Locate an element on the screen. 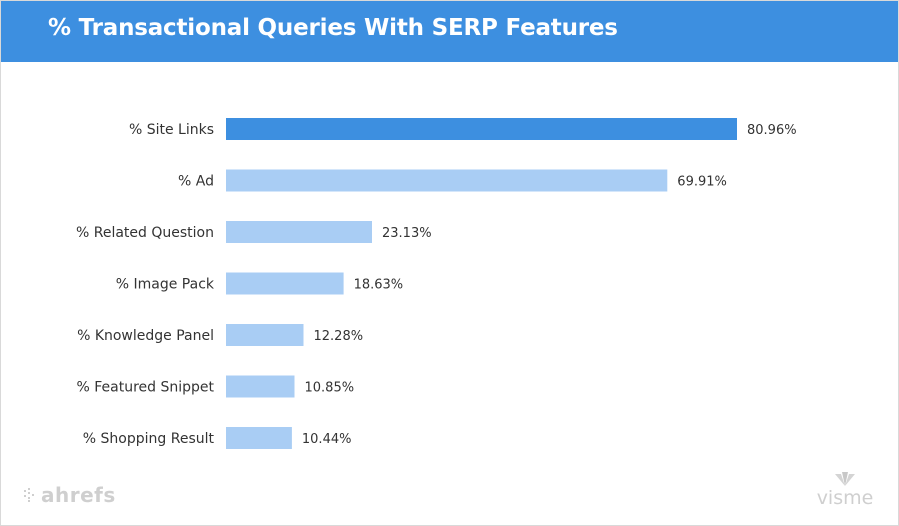 The height and width of the screenshot is (526, 899). category-label: % Image Pack is located at coordinates (165, 285).